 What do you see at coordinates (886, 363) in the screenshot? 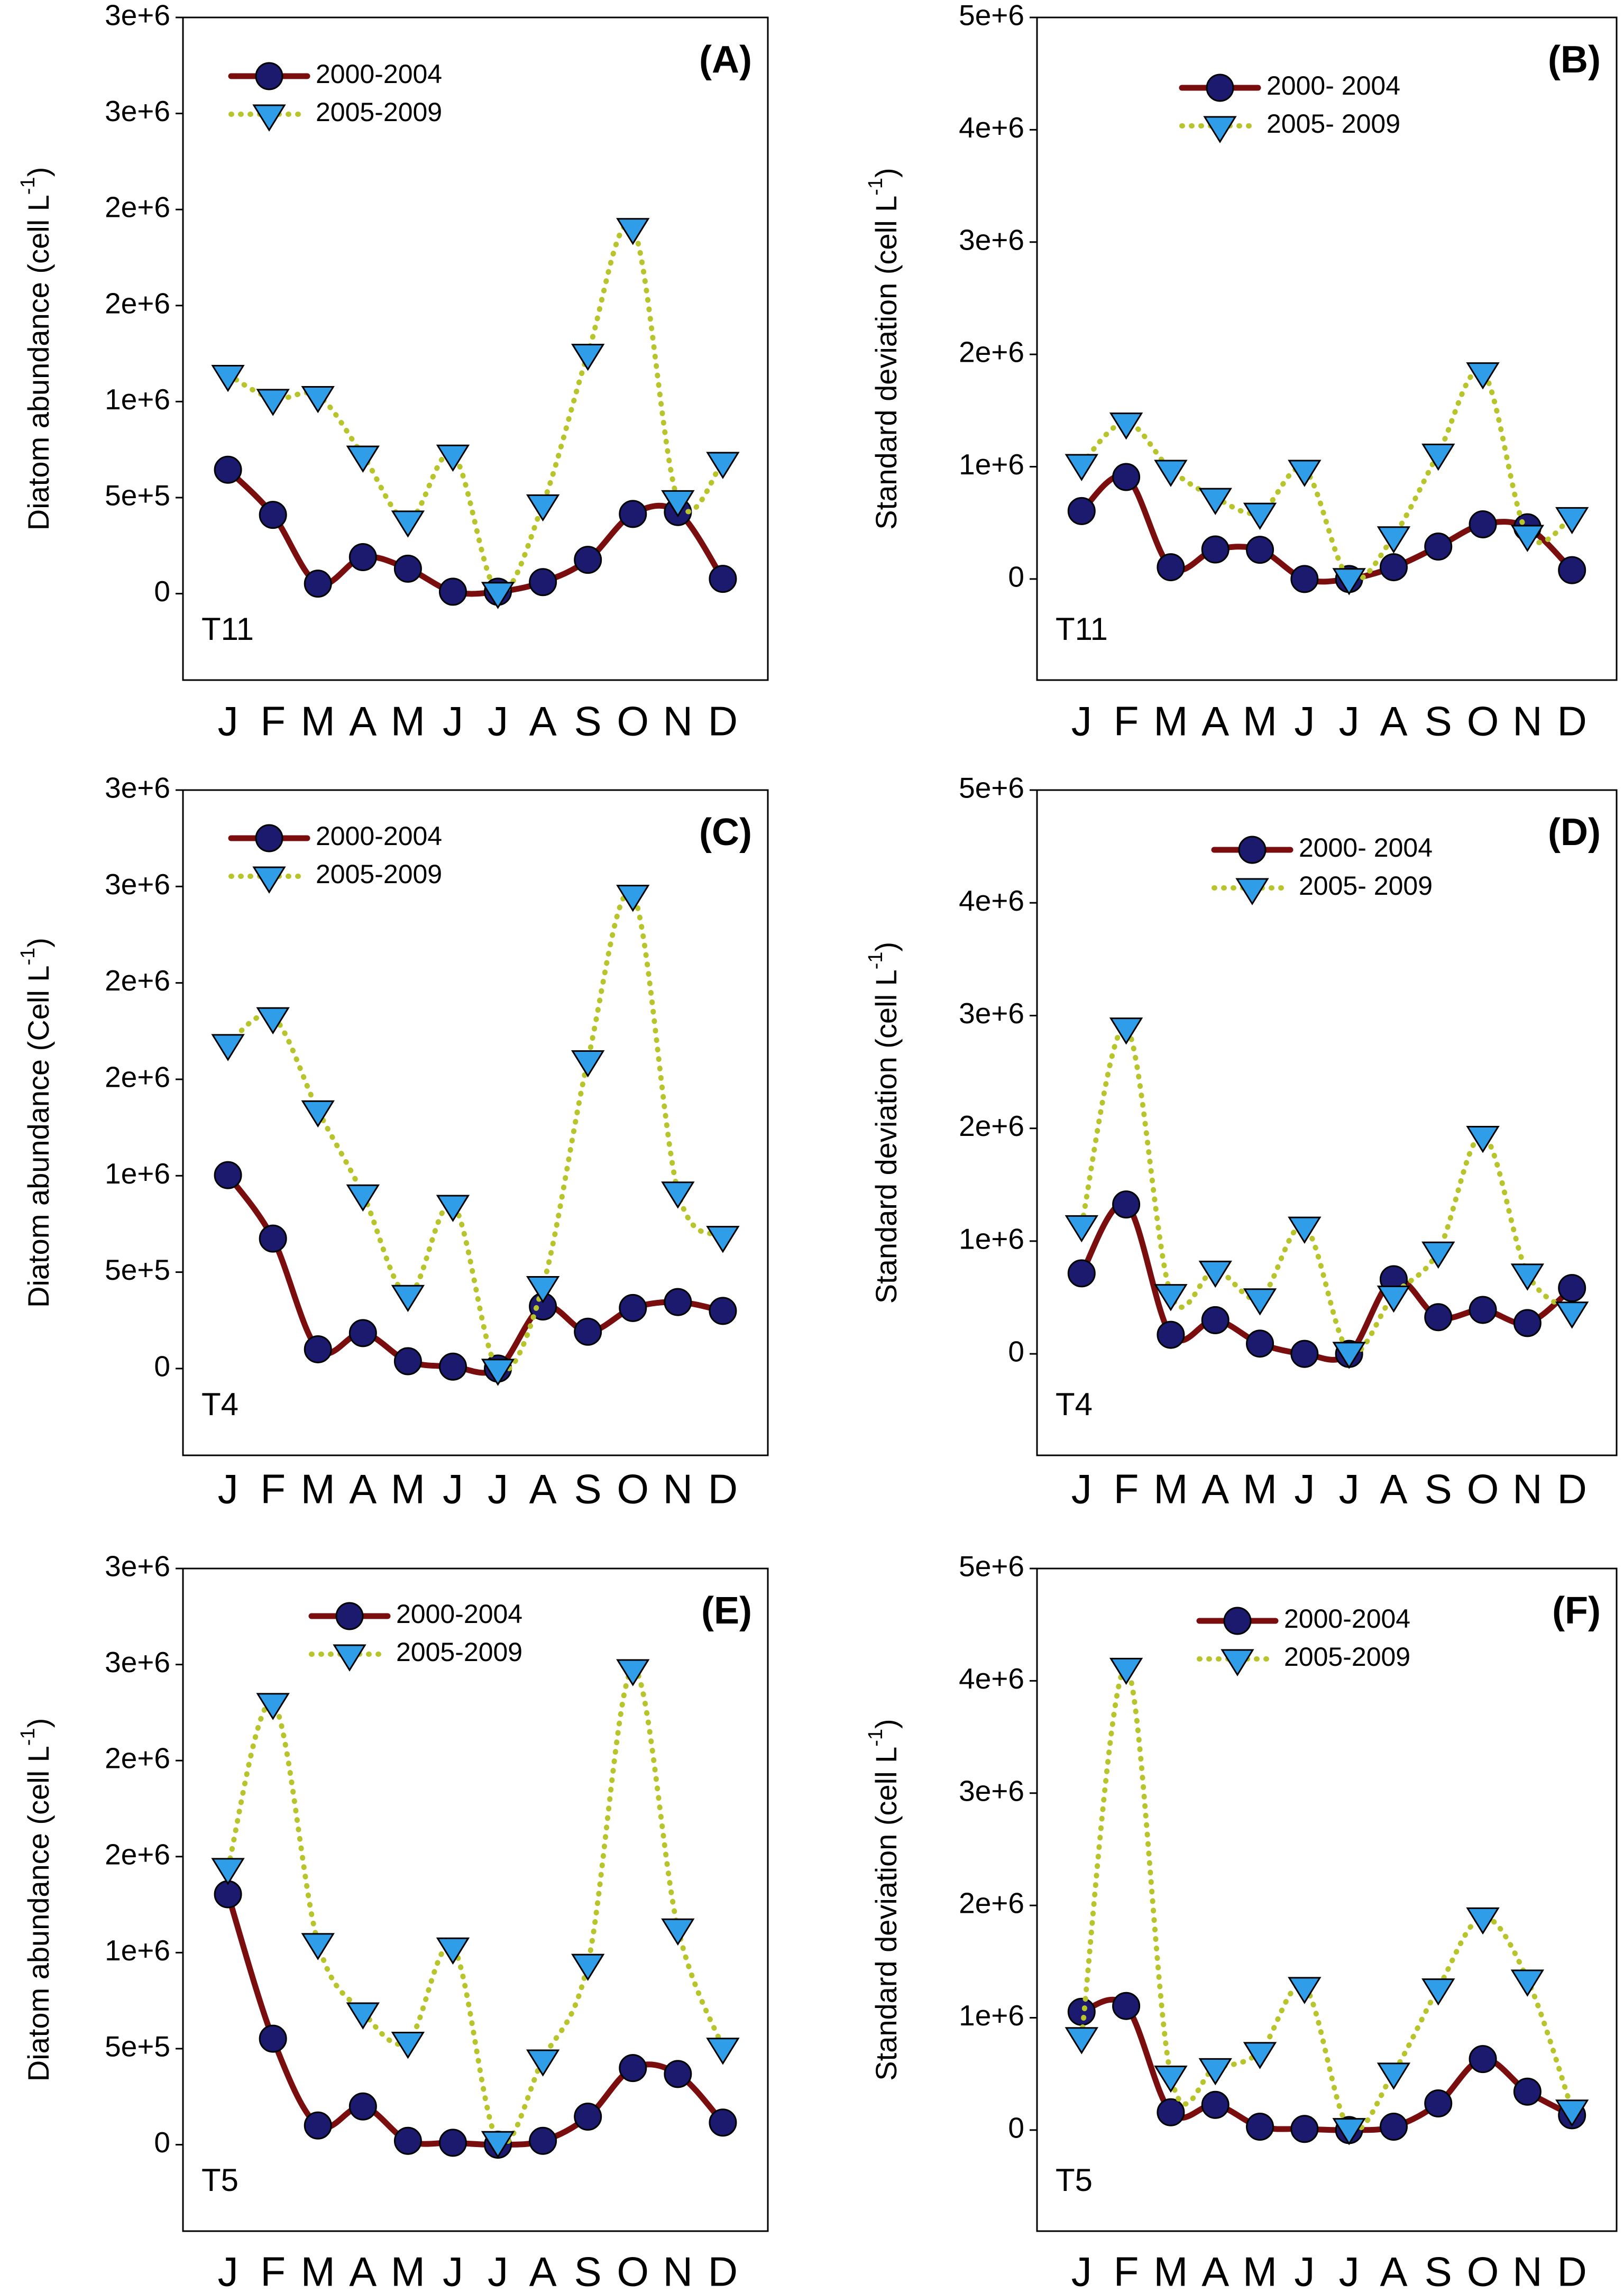
I see `y-axis-label-text: Standard deviation (cell L` at bounding box center [886, 363].